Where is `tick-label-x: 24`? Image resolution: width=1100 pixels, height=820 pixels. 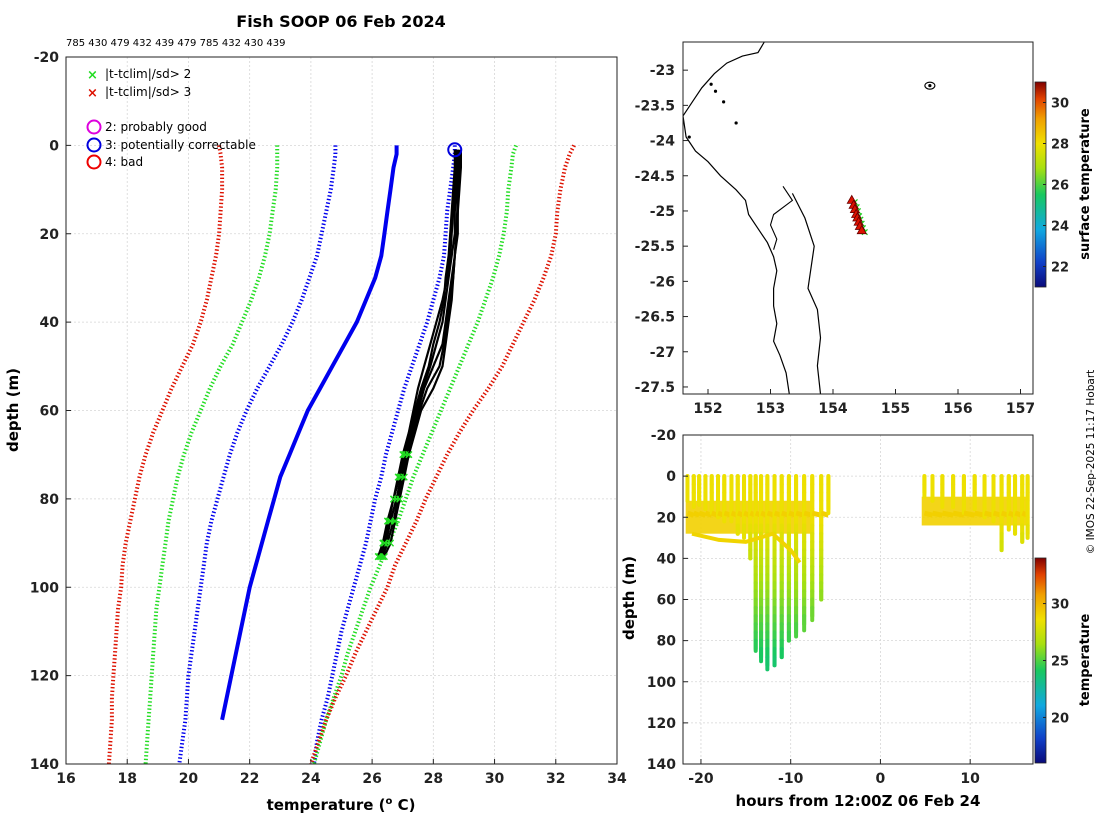
tick-label-x: 24 is located at coordinates (311, 779).